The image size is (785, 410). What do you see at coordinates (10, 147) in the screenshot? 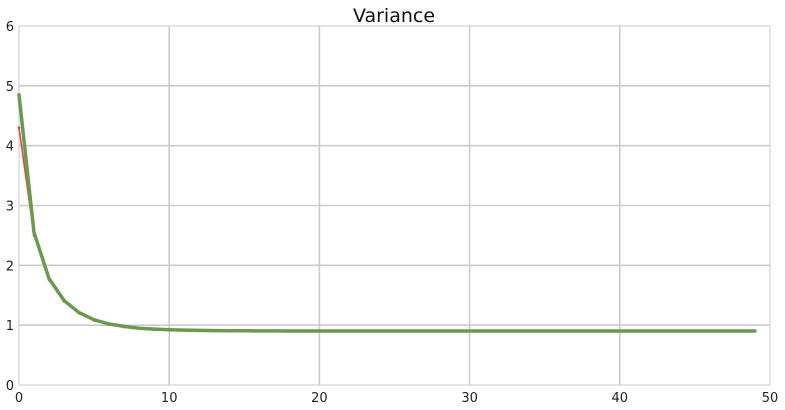
I see `y-tick-label: 4` at bounding box center [10, 147].